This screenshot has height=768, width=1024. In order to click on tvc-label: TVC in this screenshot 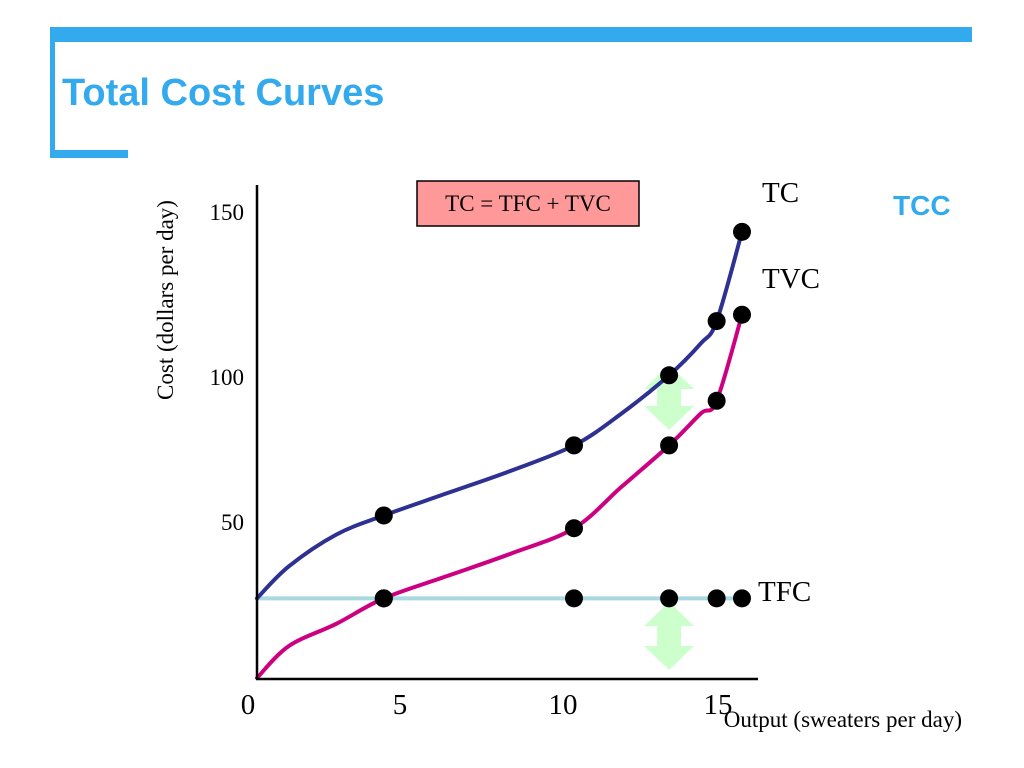, I will do `click(791, 279)`.